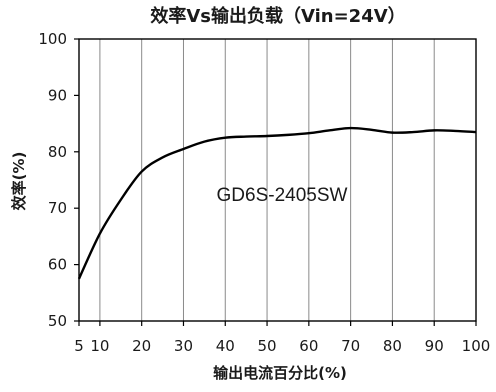 This screenshot has width=496, height=392. What do you see at coordinates (141, 346) in the screenshot?
I see `x-tick-label: 20` at bounding box center [141, 346].